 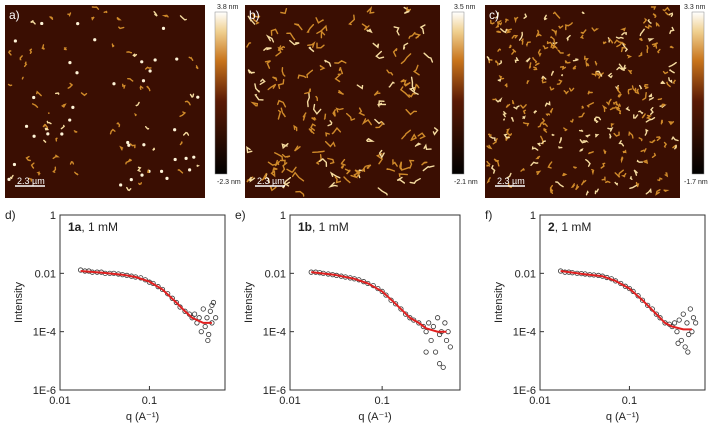 I want to click on x-tick-label: 0.01, so click(x=59, y=401).